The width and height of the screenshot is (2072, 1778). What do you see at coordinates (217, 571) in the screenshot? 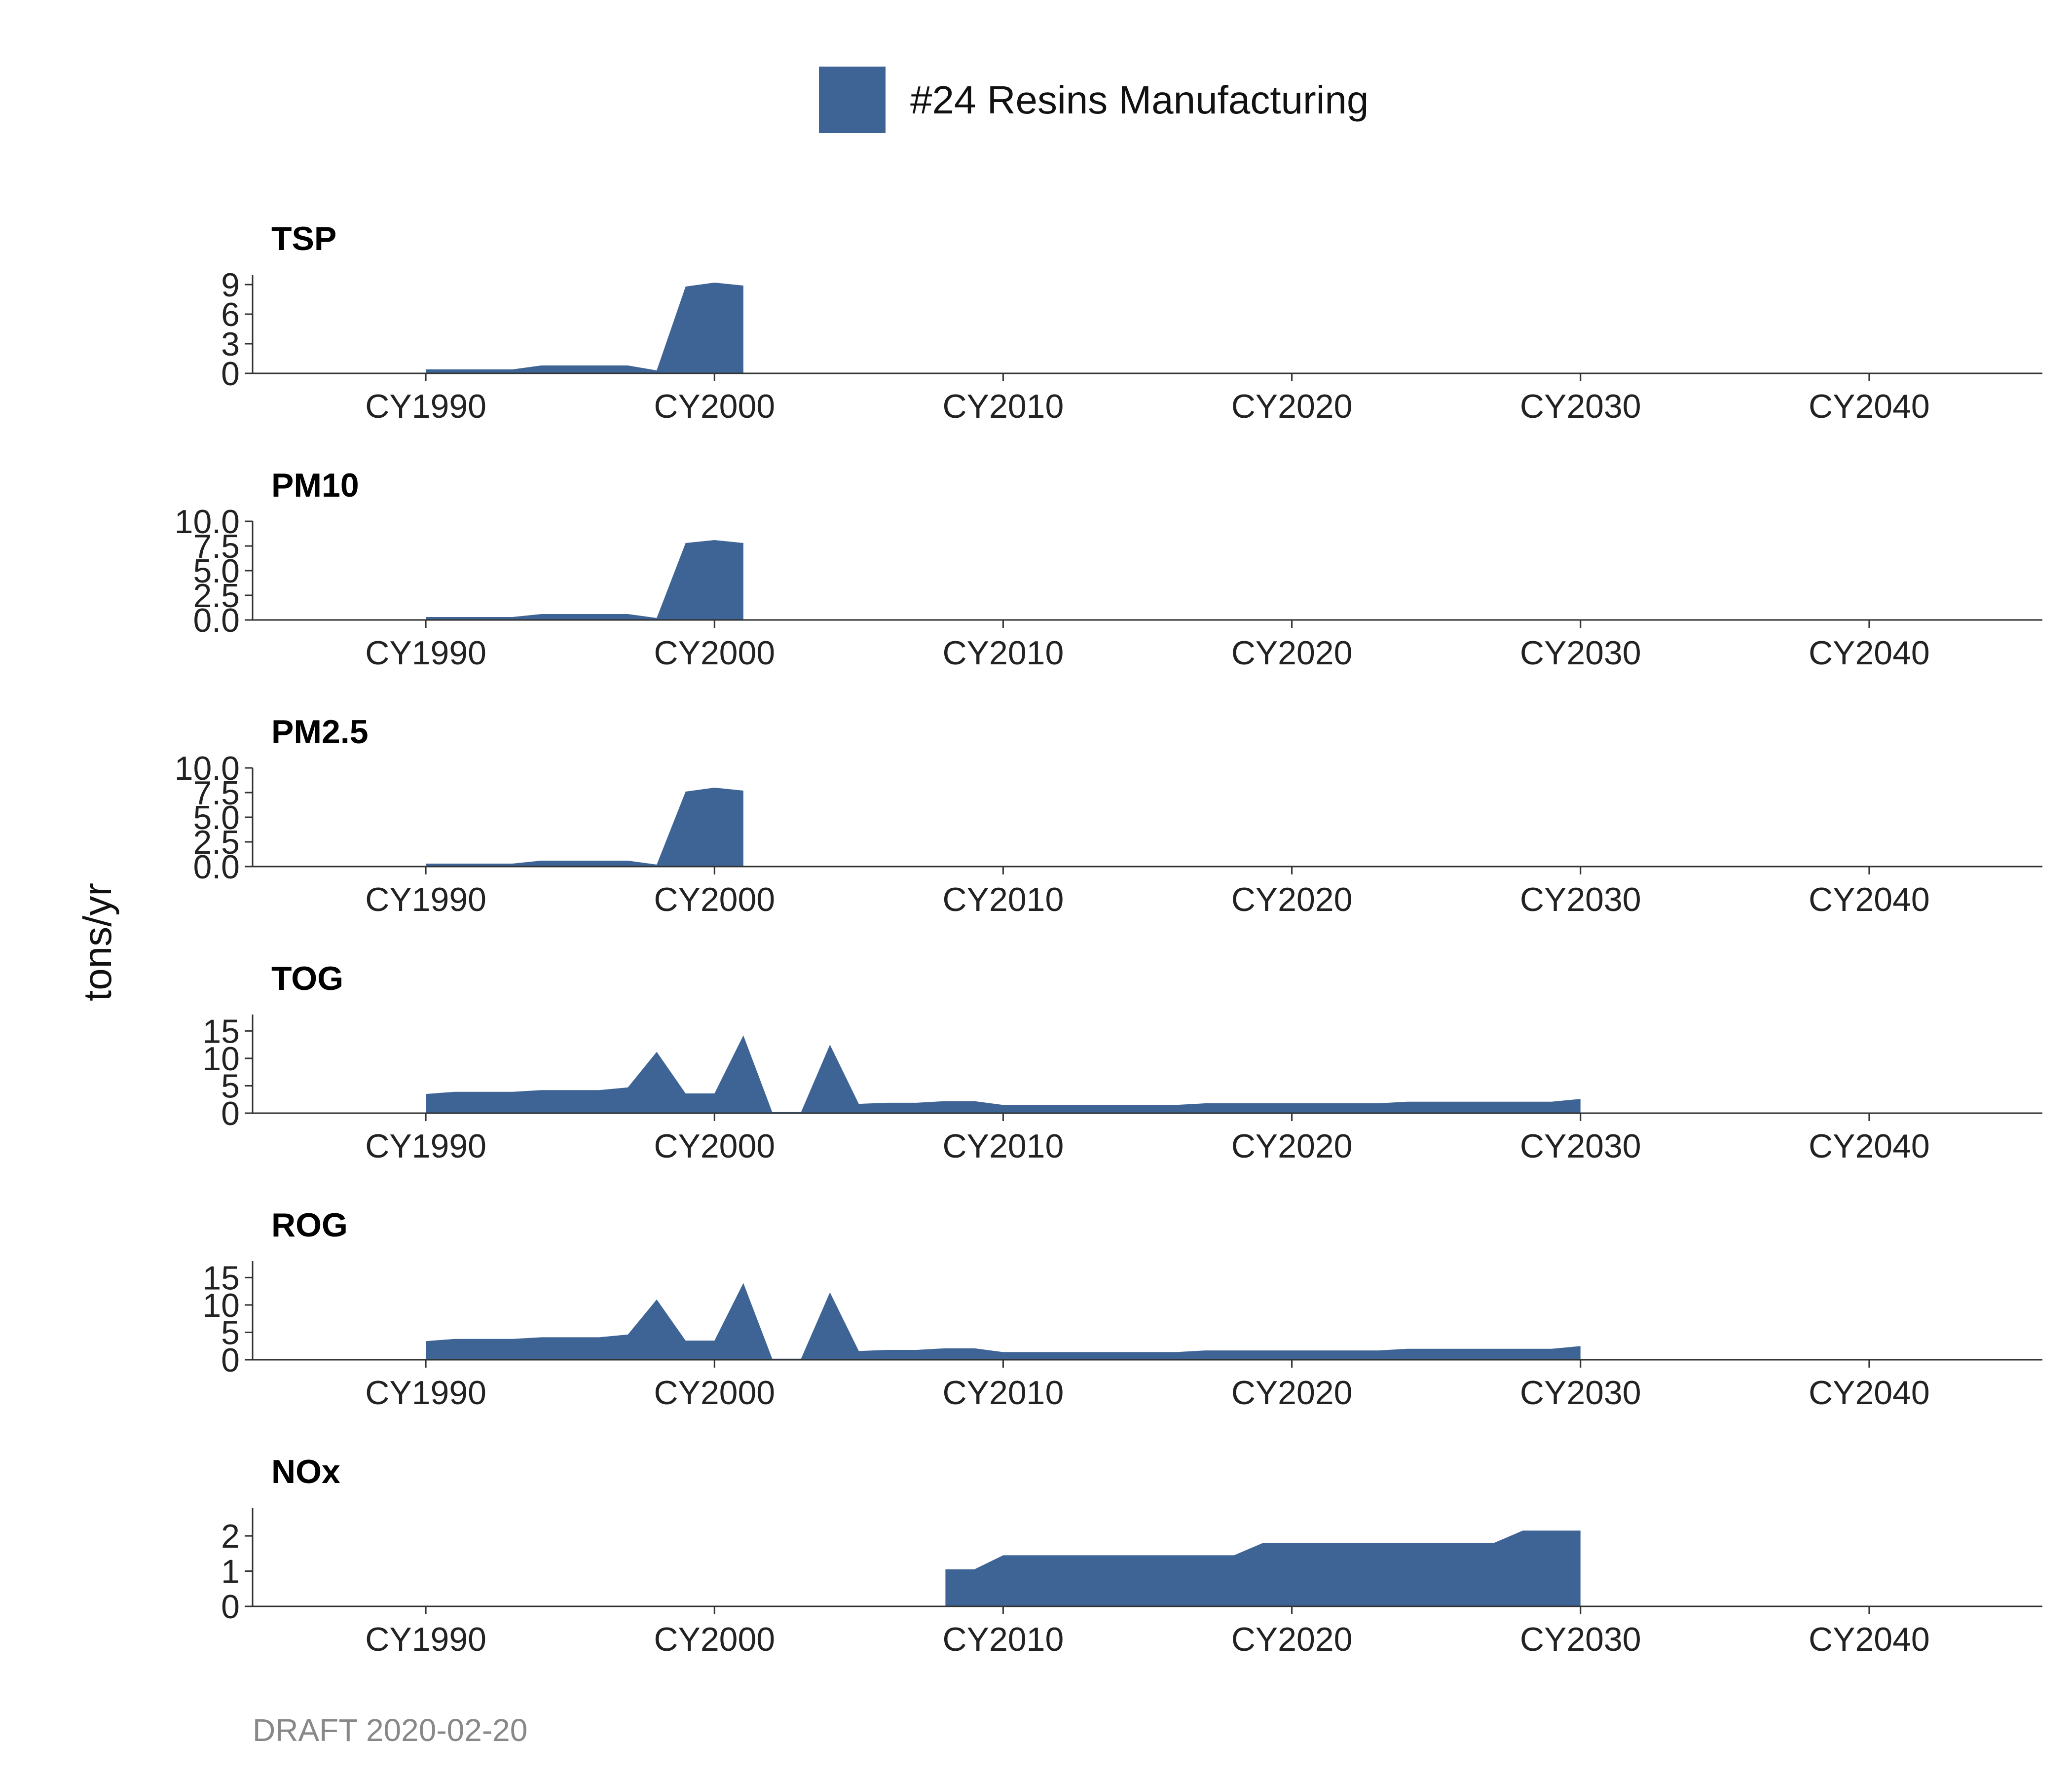
I see `y-tick-label-pm10-2: 5.0` at bounding box center [217, 571].